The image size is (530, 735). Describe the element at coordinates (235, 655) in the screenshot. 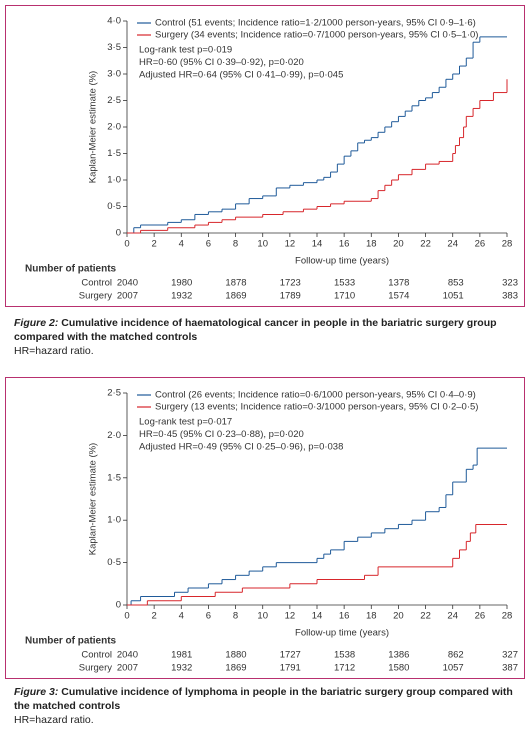

I see `risk-value: 1880` at that location.